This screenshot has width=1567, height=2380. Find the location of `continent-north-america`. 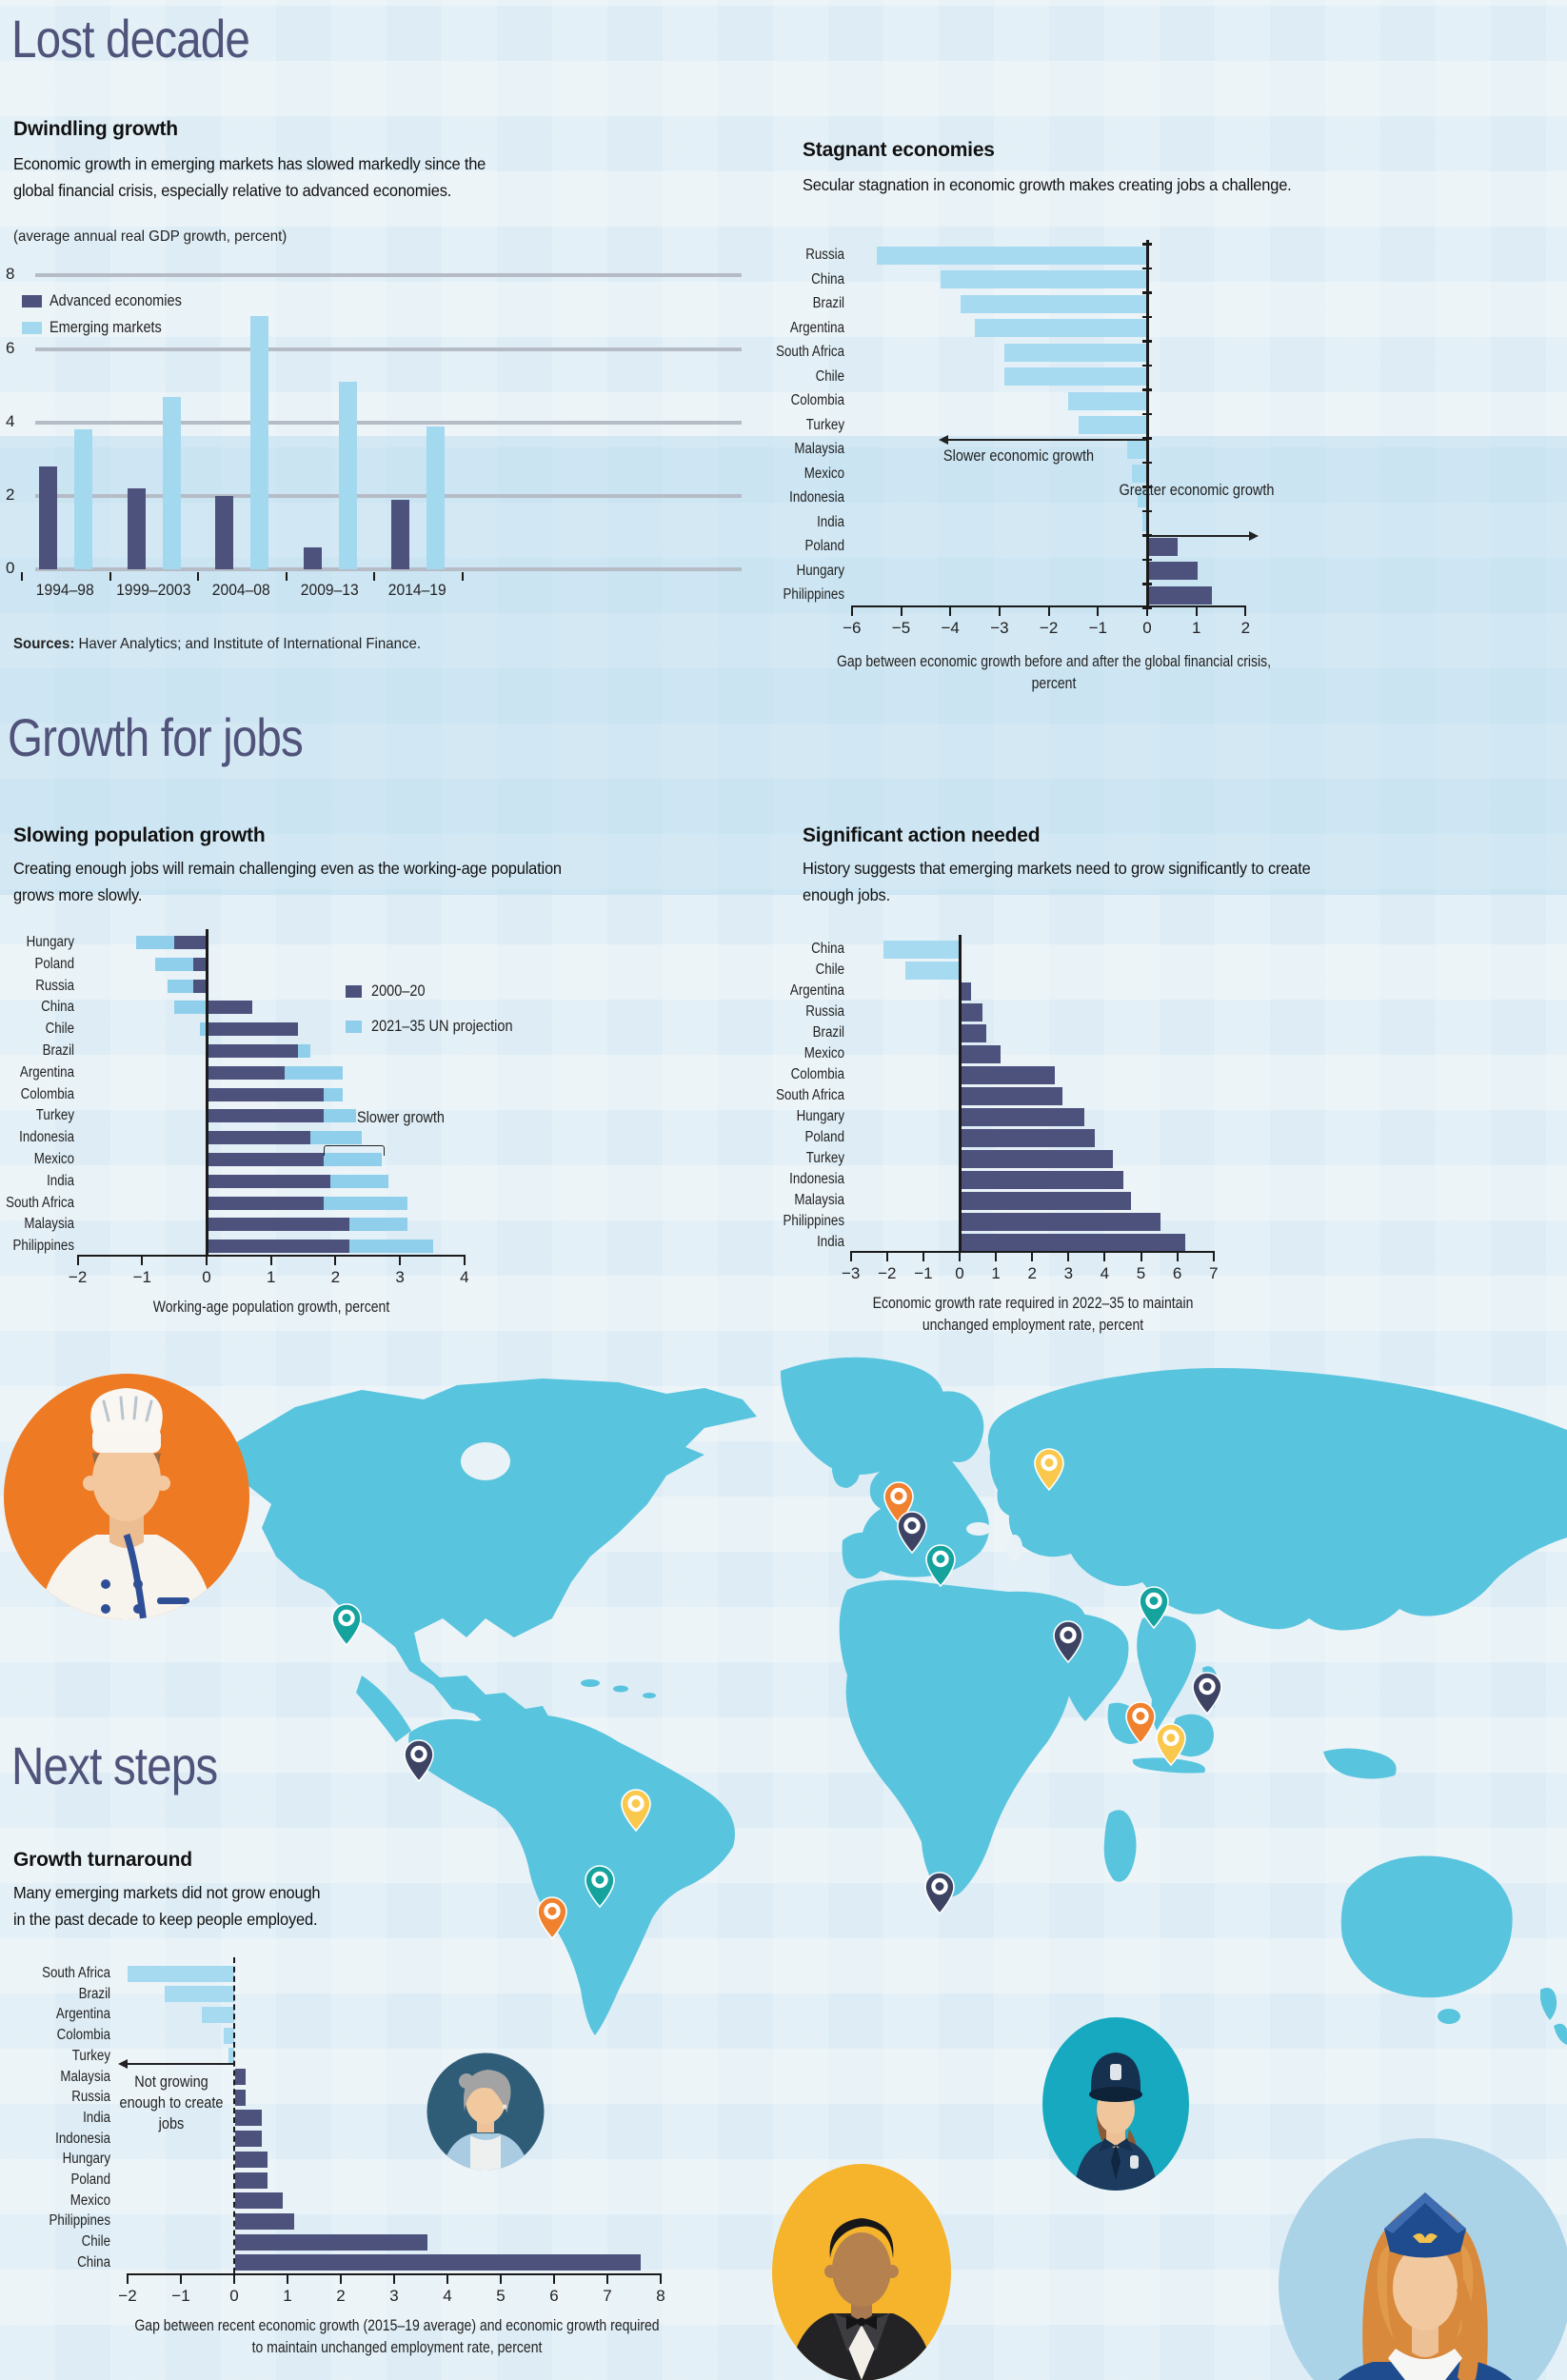

continent-north-america is located at coordinates (492, 1557).